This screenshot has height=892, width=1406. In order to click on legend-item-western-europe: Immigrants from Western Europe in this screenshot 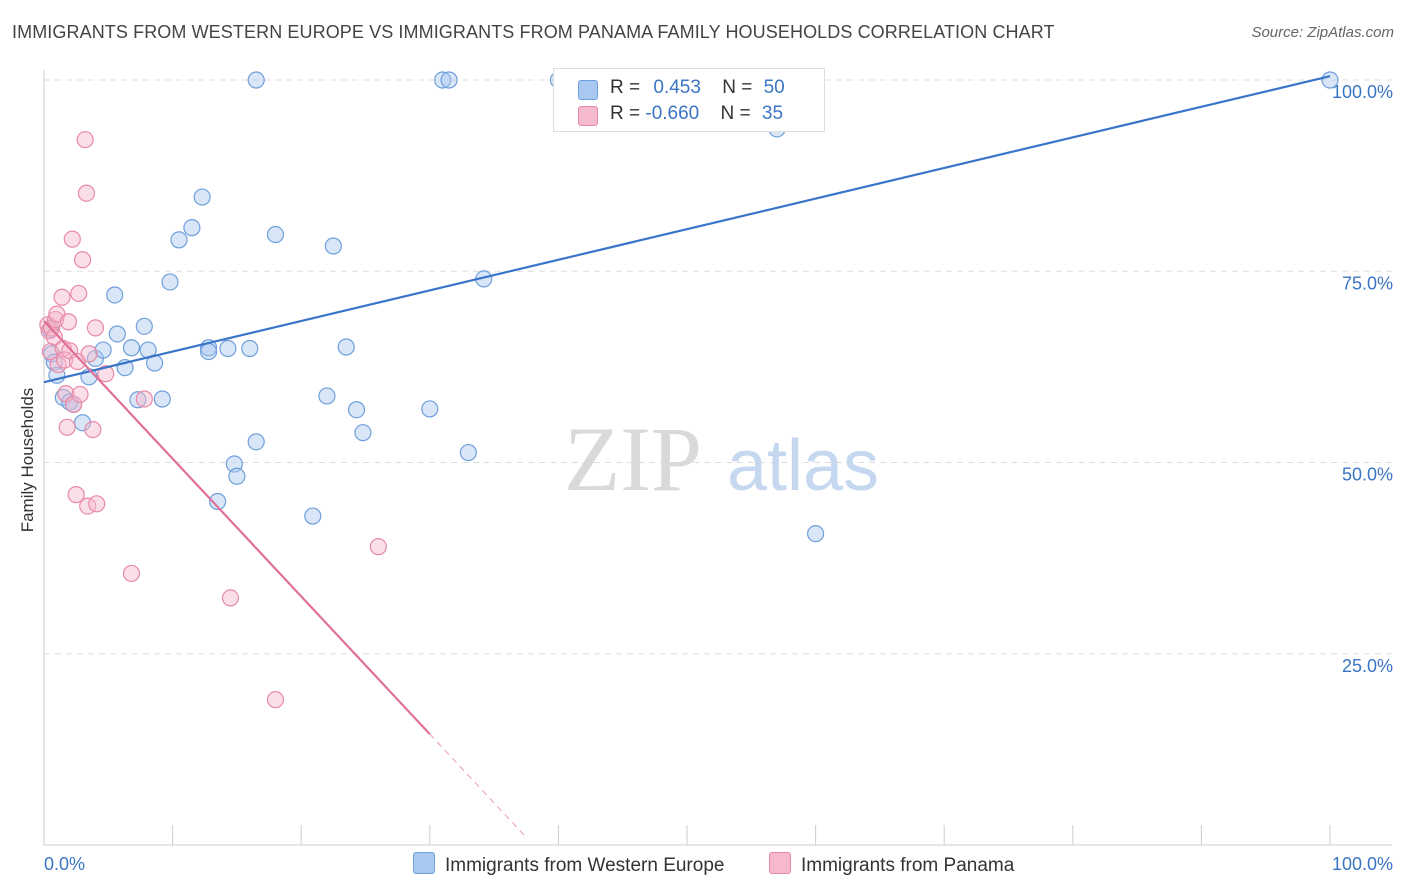, I will do `click(568, 864)`.